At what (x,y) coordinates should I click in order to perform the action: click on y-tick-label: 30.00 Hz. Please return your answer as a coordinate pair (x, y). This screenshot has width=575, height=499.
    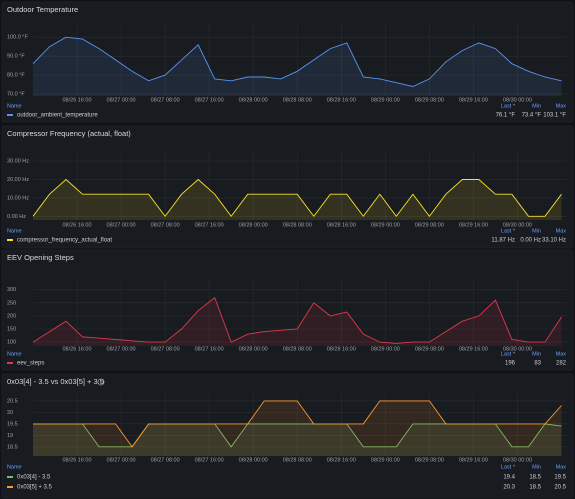
    Looking at the image, I should click on (18, 162).